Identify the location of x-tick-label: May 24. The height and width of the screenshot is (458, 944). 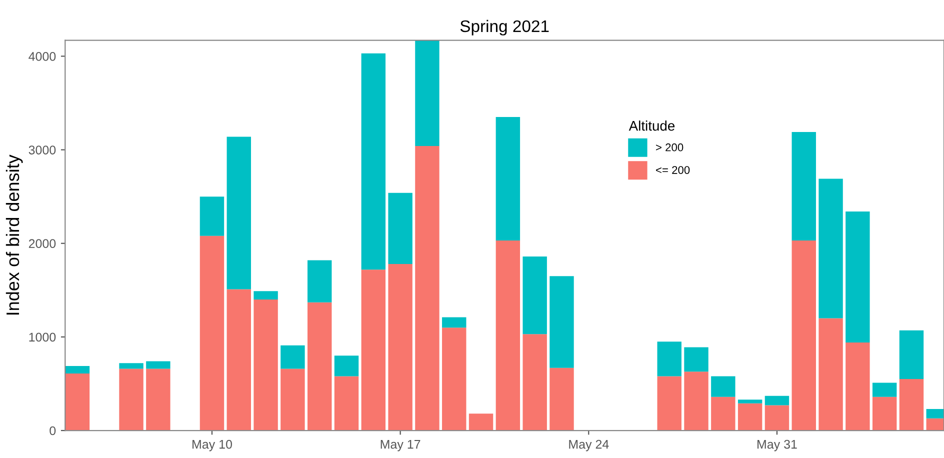
(589, 446).